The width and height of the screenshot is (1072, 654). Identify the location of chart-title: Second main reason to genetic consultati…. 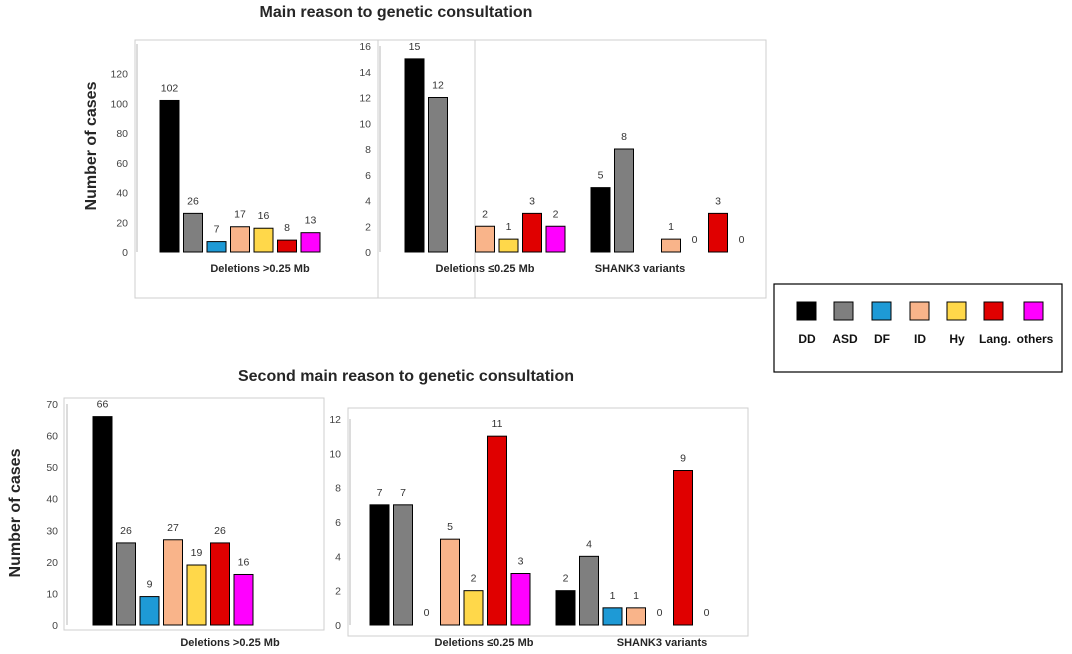
(406, 376).